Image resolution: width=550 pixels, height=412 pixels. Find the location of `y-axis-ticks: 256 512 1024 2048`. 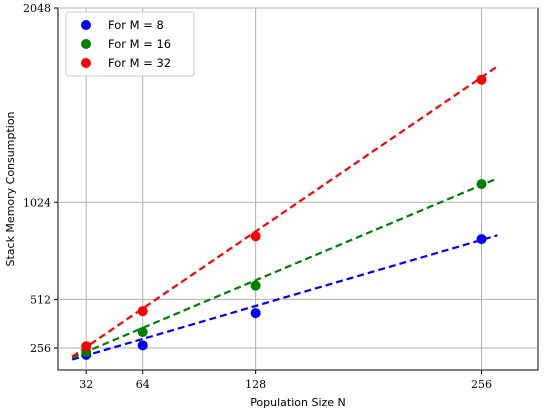

y-axis-ticks: 256 512 1024 2048 is located at coordinates (40, 178).